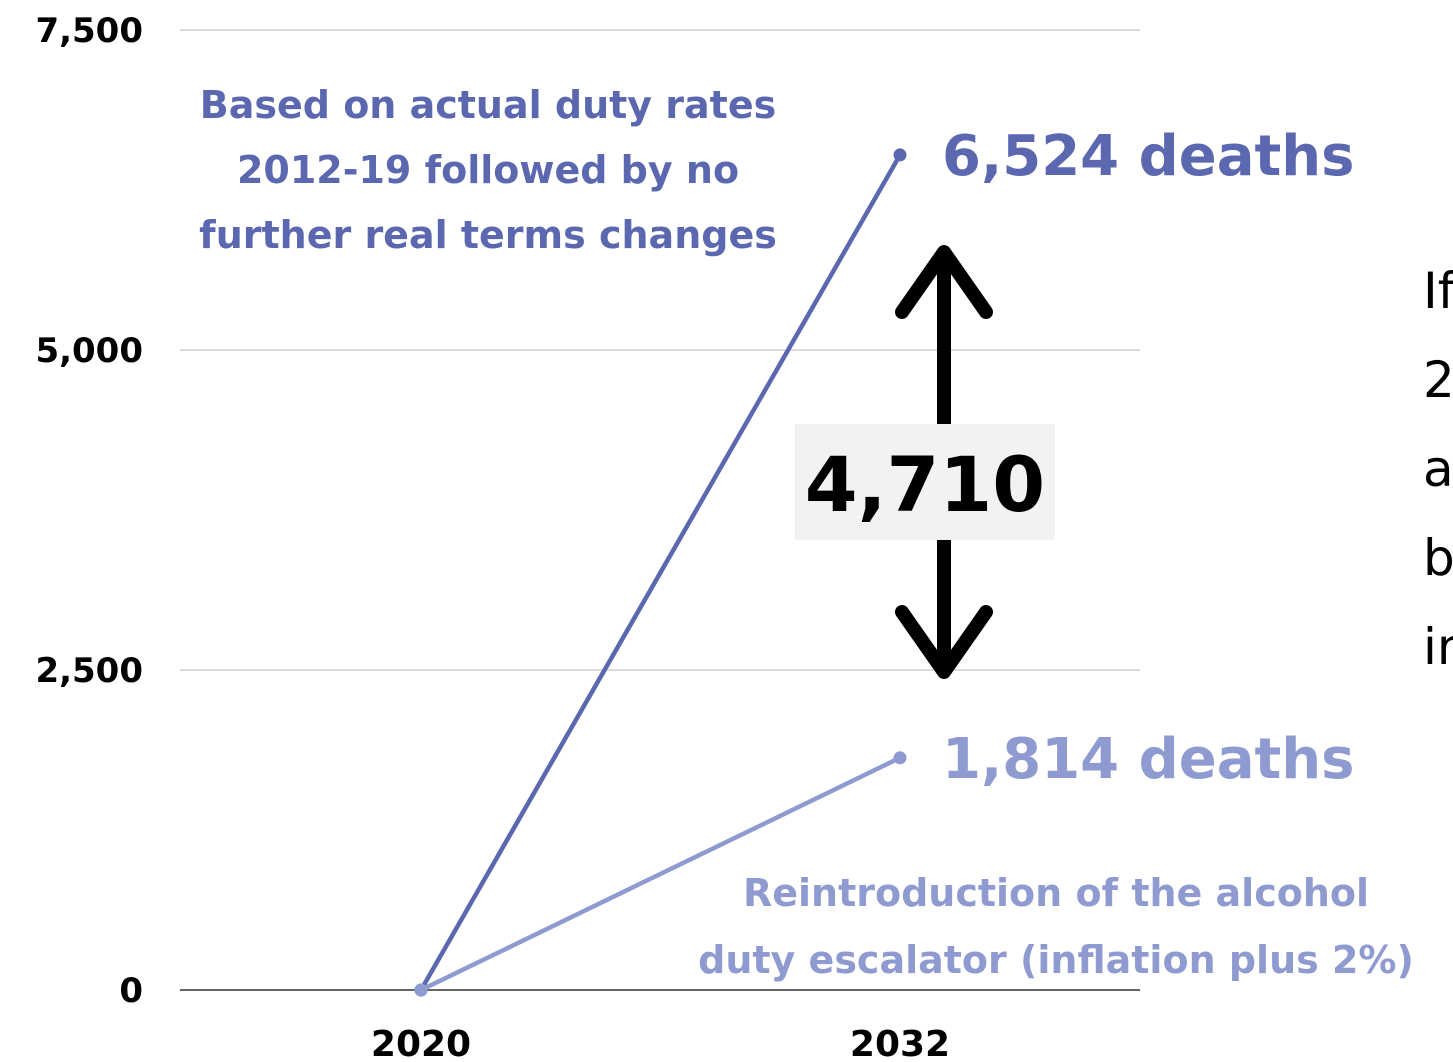 This screenshot has width=1453, height=1062. What do you see at coordinates (660, 874) in the screenshot?
I see `series-line-low` at bounding box center [660, 874].